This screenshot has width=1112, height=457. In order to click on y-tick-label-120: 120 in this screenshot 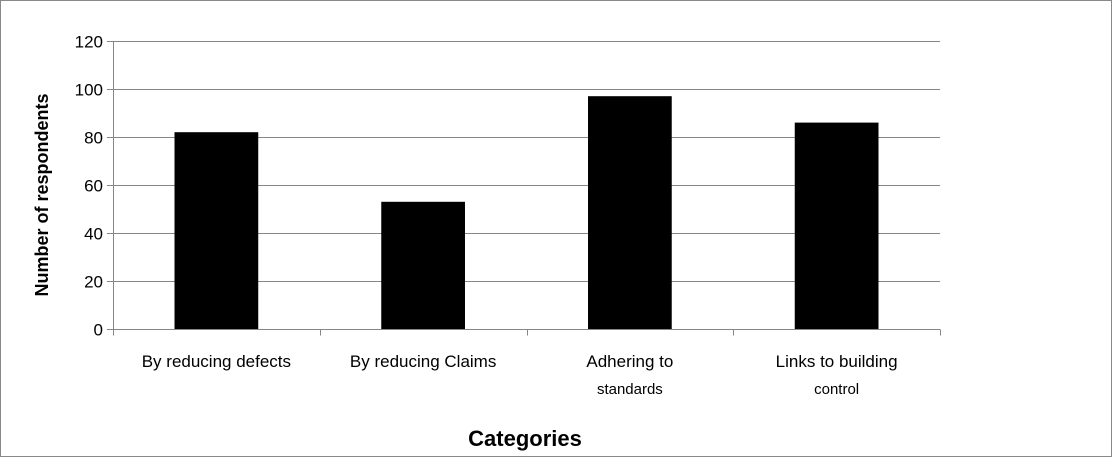, I will do `click(89, 42)`.